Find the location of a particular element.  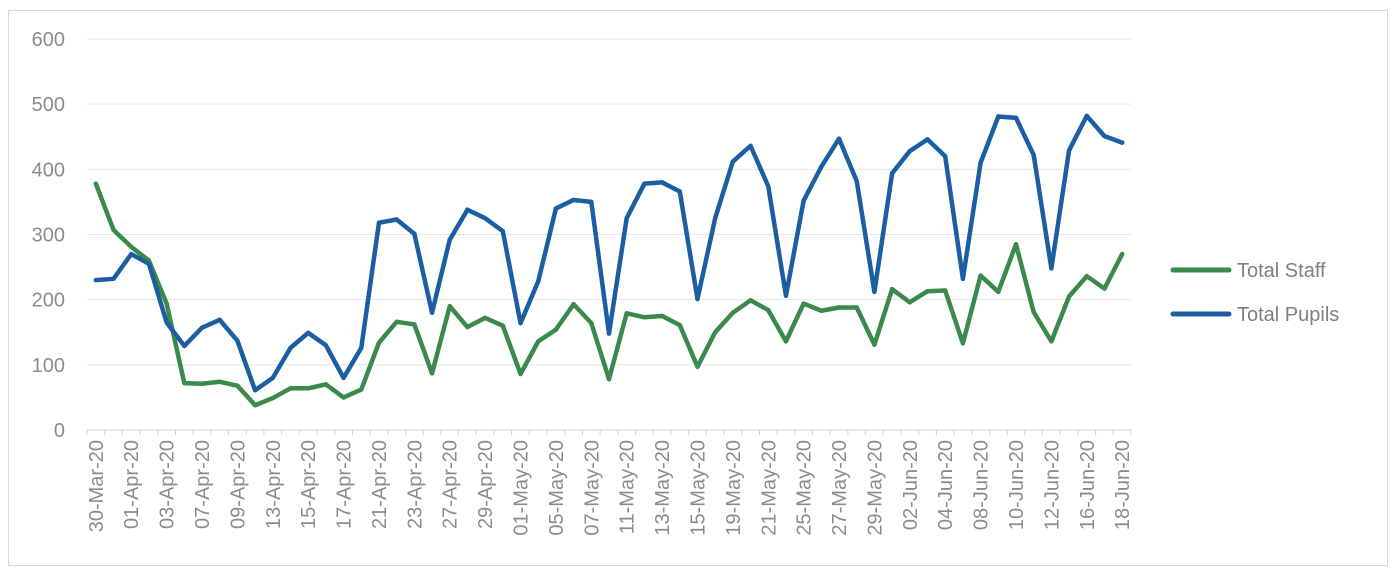

x-tick-label: 12-Jun-20 is located at coordinates (1052, 485).